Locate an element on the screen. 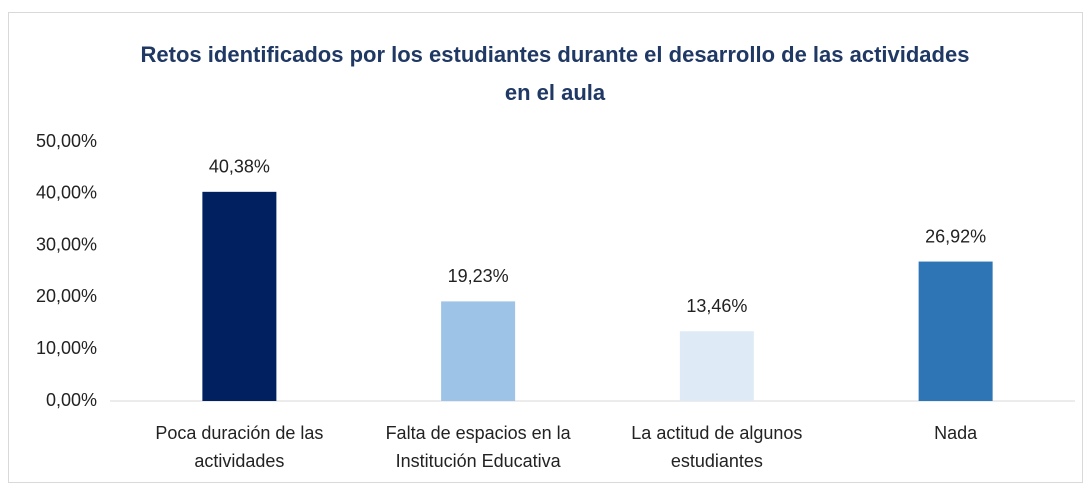 This screenshot has width=1091, height=485. x-tick-label: Nada is located at coordinates (956, 433).